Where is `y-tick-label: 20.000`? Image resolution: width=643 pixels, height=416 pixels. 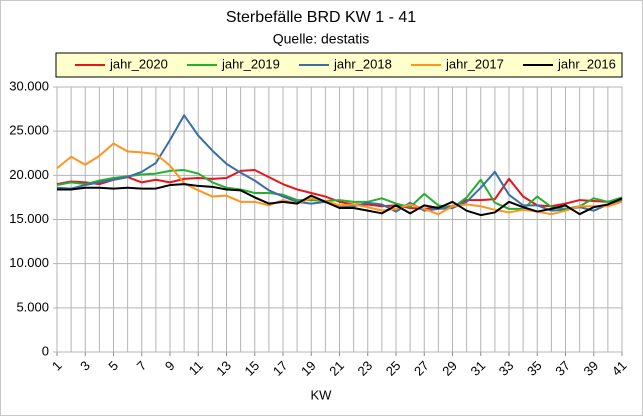
y-tick-label: 20.000 is located at coordinates (29, 174).